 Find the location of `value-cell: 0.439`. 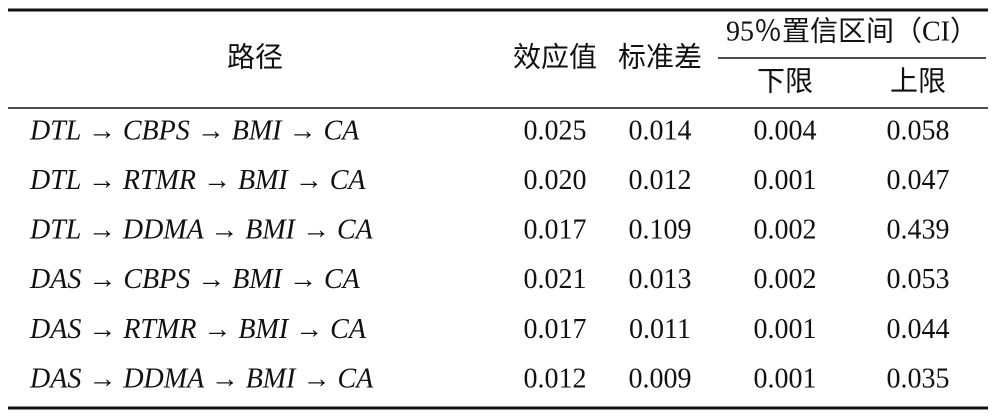

value-cell: 0.439 is located at coordinates (918, 230).